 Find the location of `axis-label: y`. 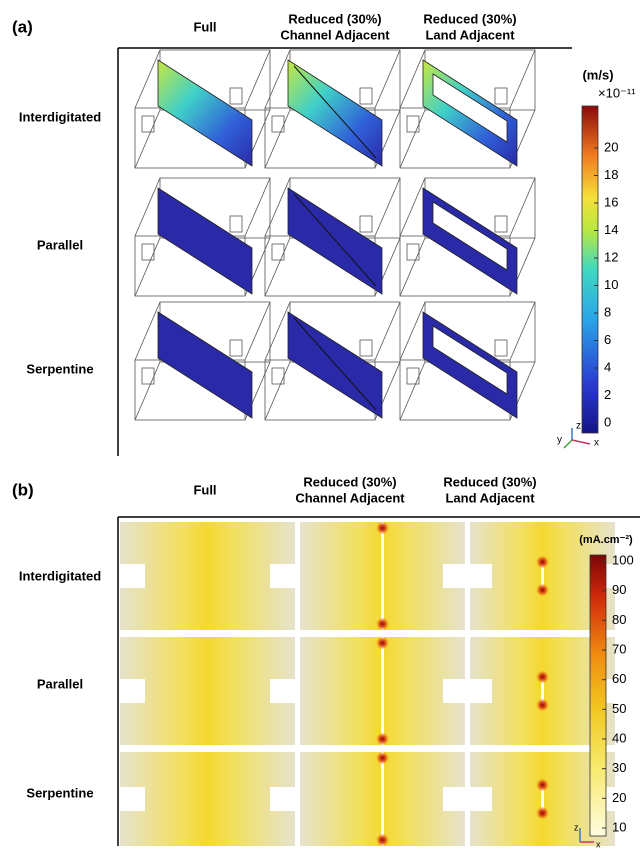

axis-label: y is located at coordinates (559, 440).